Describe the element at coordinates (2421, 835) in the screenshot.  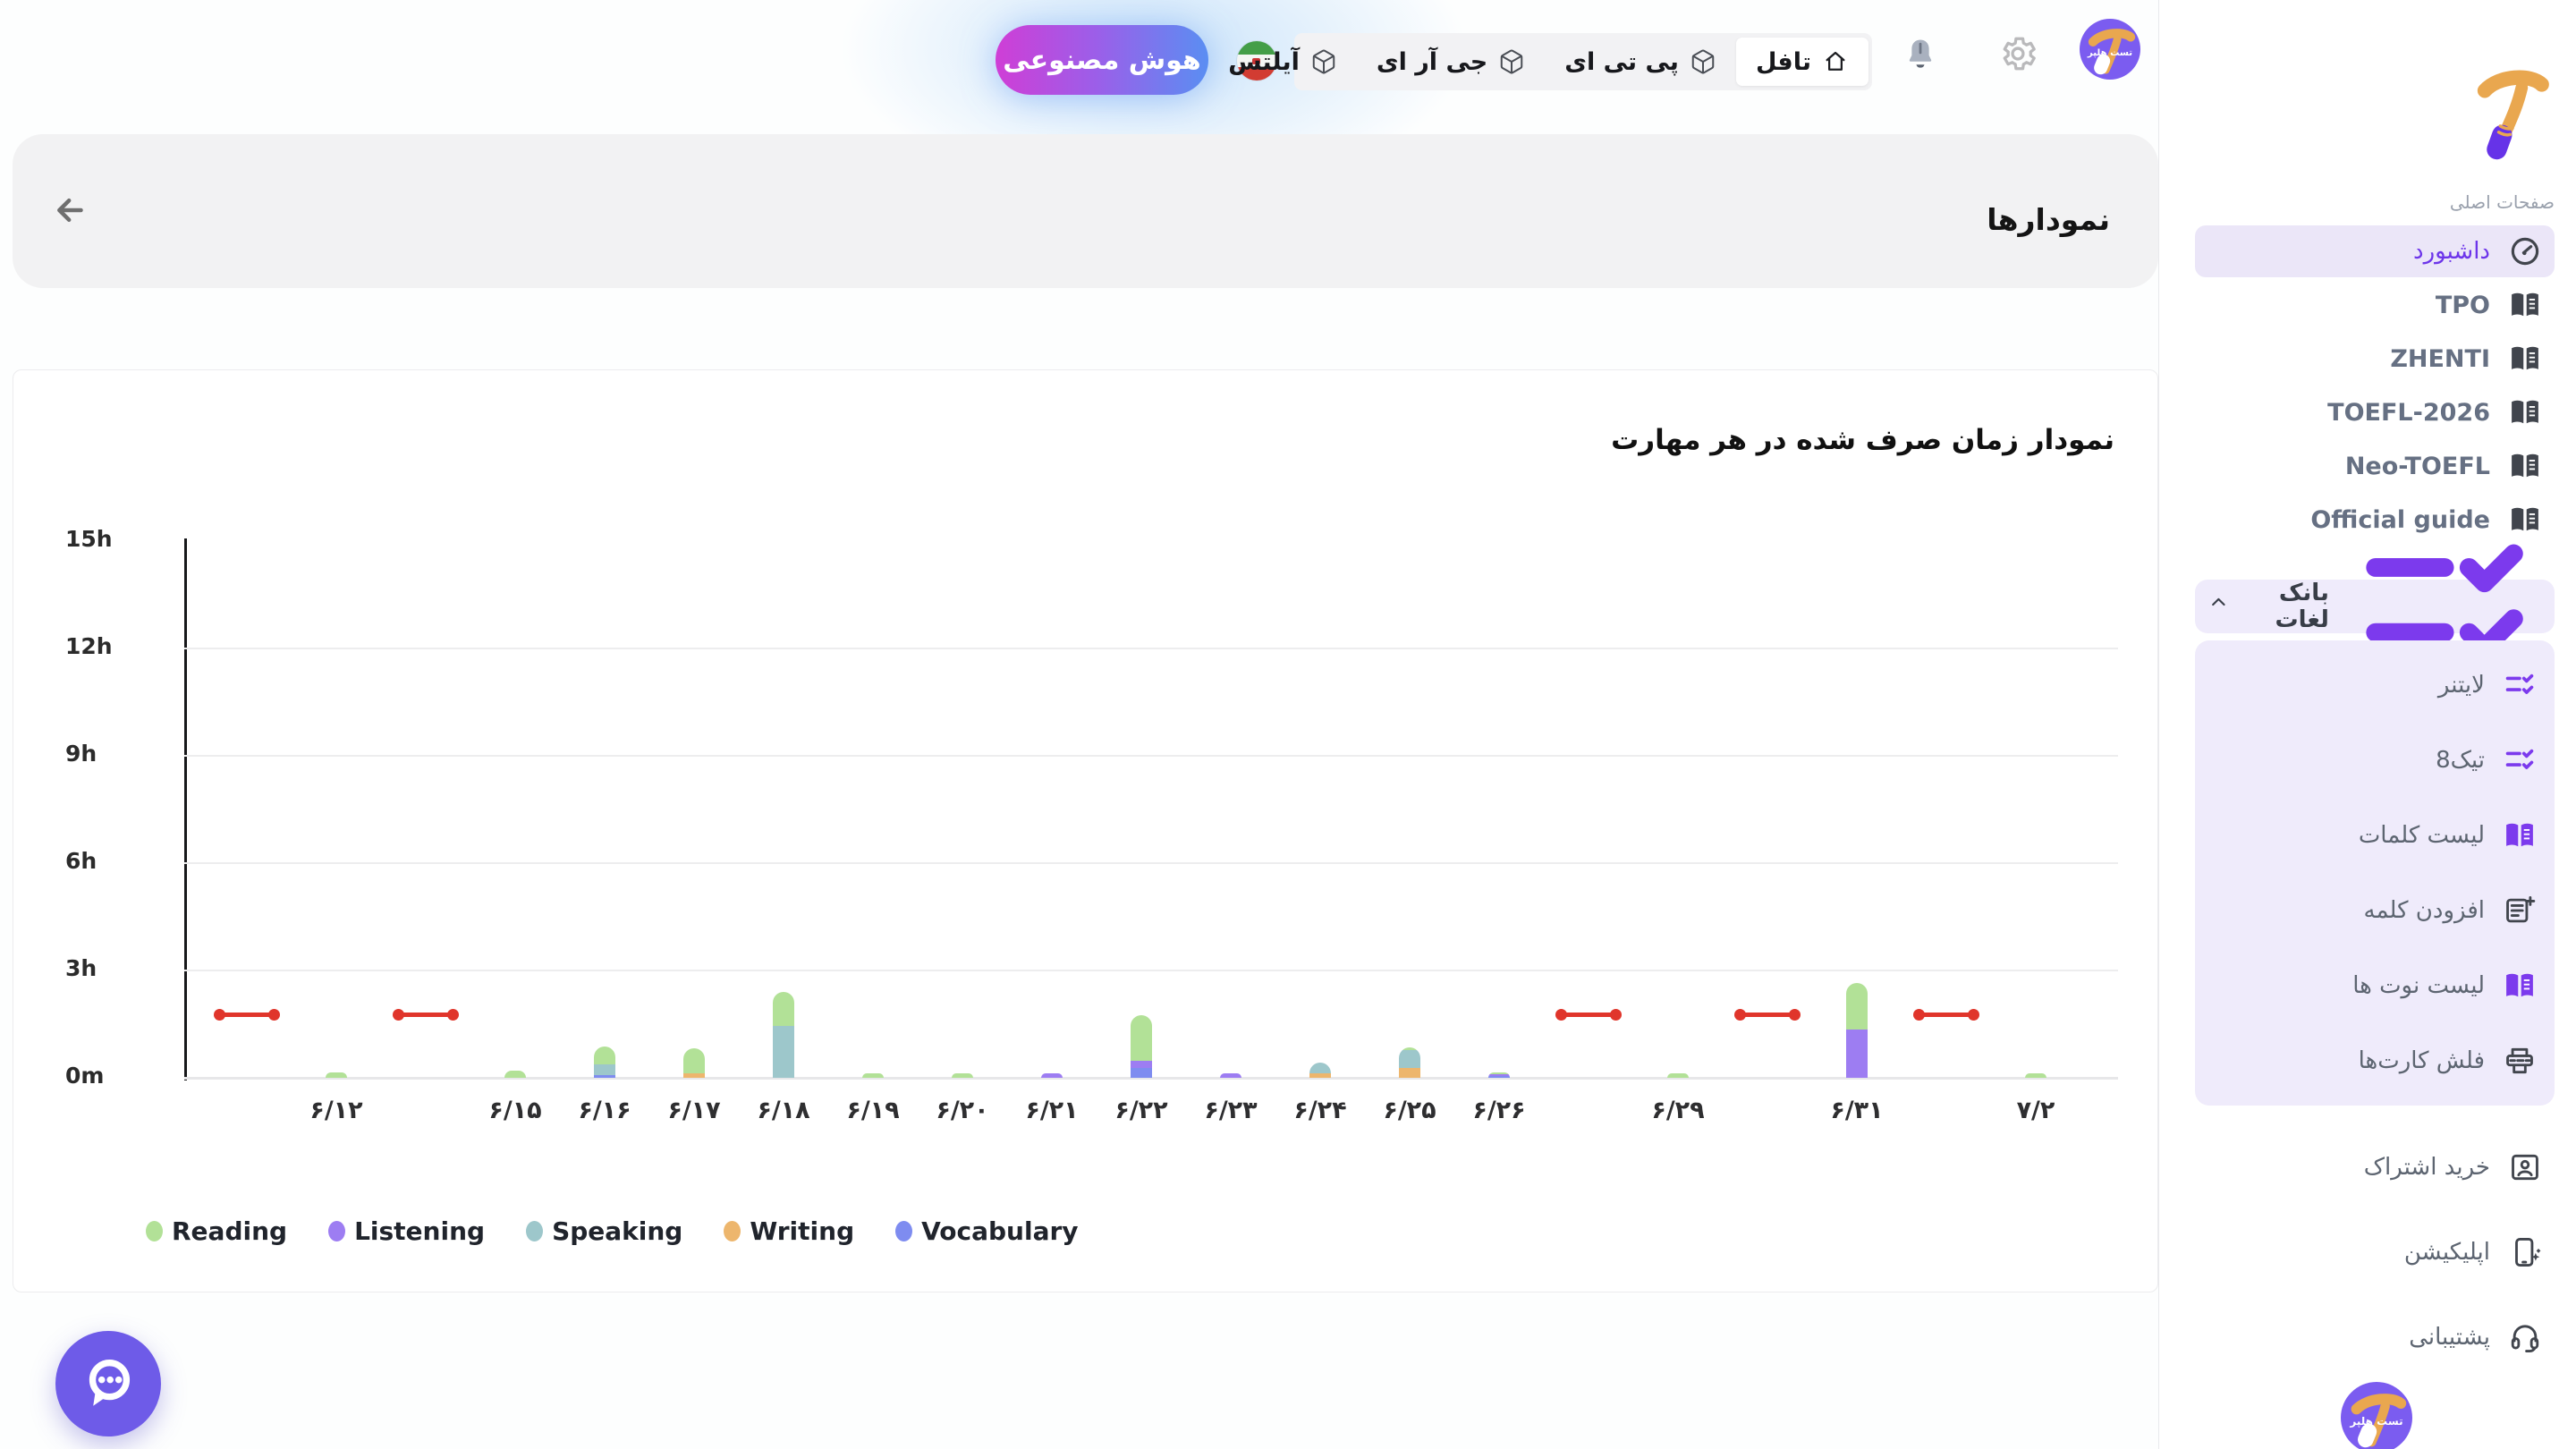
I see `sidebar-item-label: لیست کلمات` at that location.